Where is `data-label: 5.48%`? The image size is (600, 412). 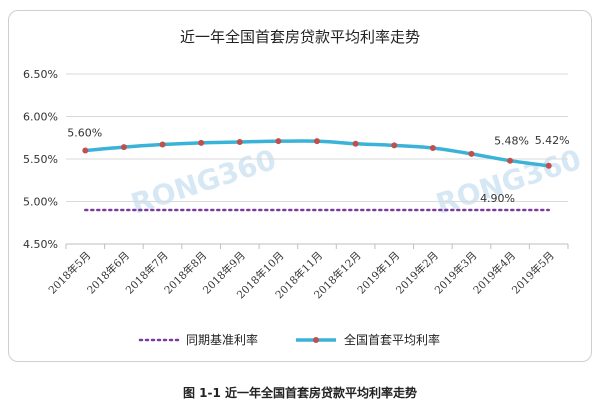 data-label: 5.48% is located at coordinates (511, 141).